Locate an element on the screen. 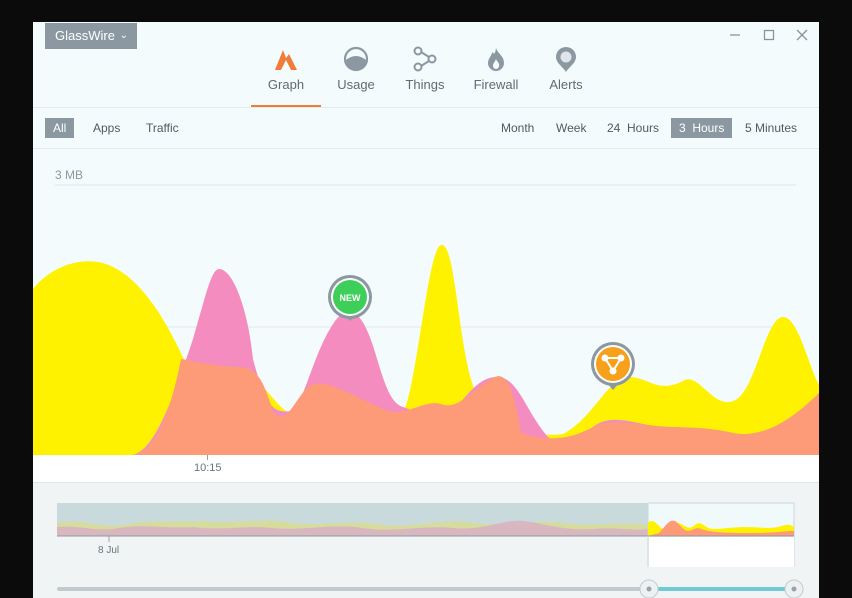 This screenshot has width=852, height=598. maximize-button is located at coordinates (769, 38).